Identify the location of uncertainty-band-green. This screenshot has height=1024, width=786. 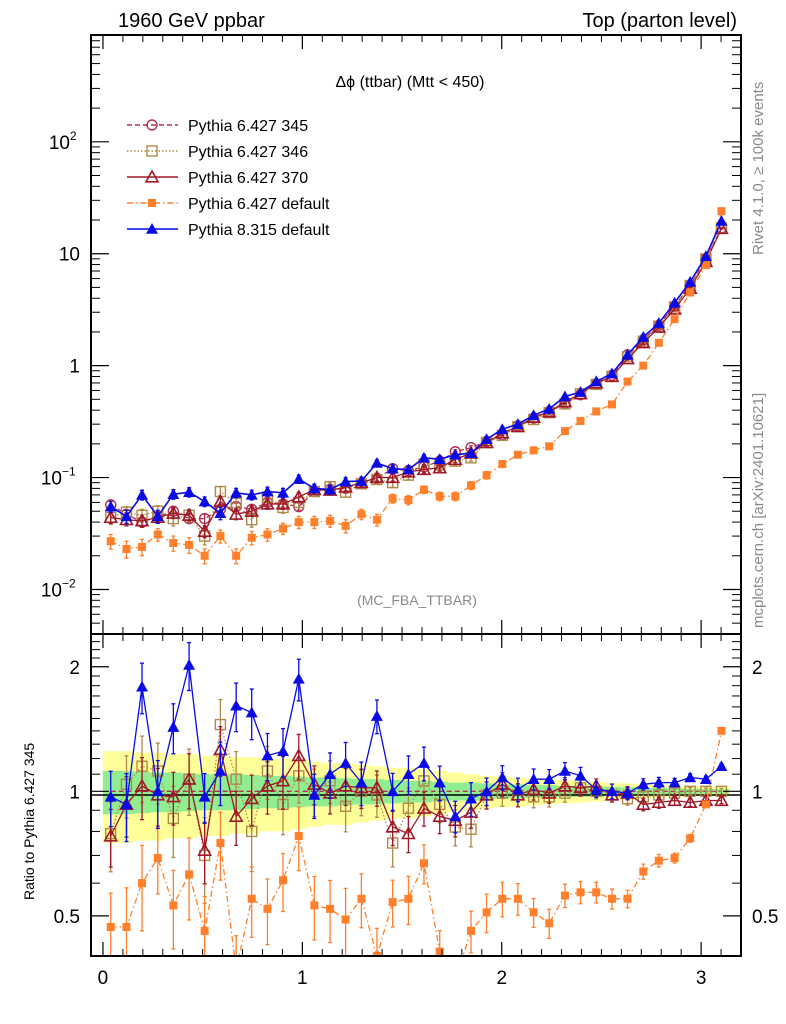
(416, 792).